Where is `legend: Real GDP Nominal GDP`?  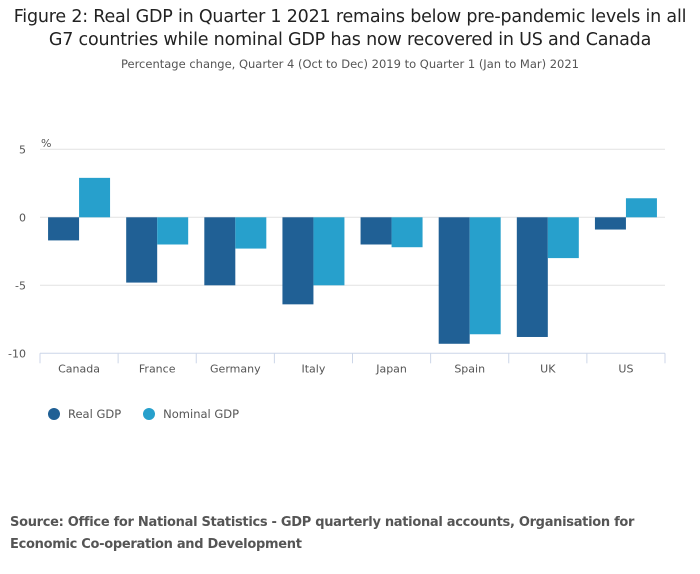
legend: Real GDP Nominal GDP is located at coordinates (154, 414).